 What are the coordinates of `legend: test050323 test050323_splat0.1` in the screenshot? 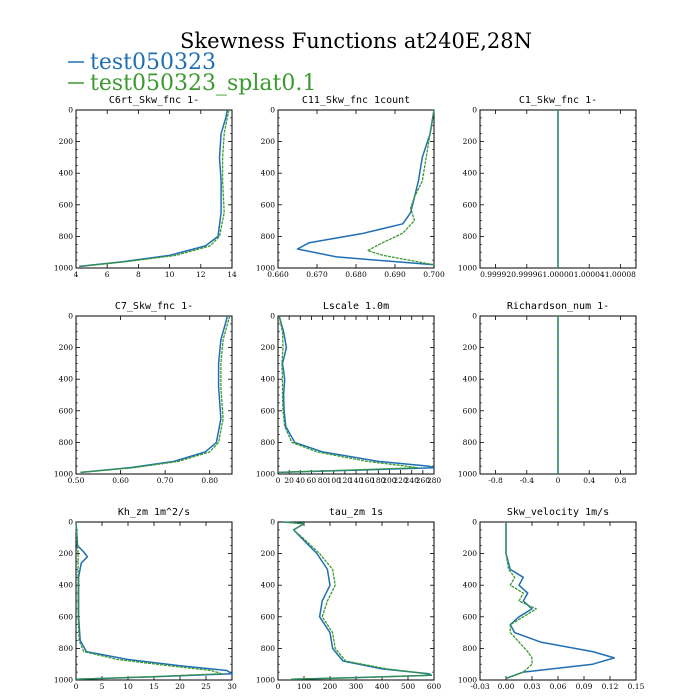 It's located at (192, 73).